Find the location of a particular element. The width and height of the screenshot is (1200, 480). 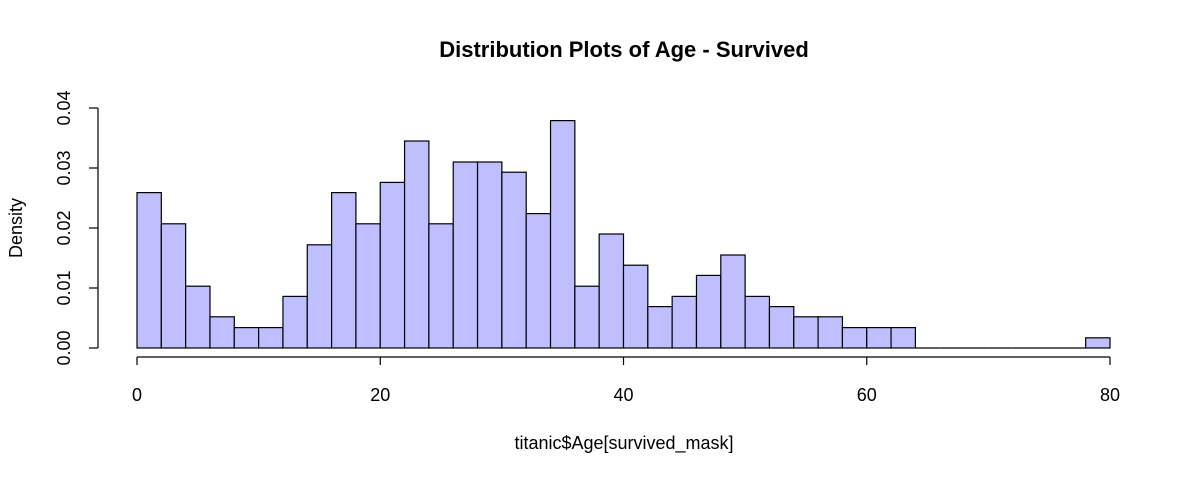

x-tick-label: 20 is located at coordinates (380, 395).